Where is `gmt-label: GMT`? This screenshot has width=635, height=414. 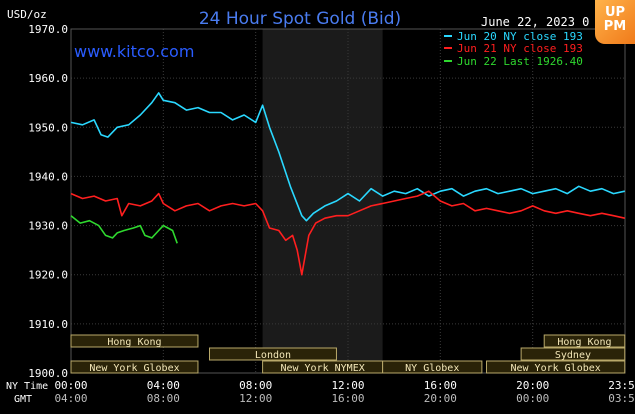
gmt-label: GMT is located at coordinates (23, 399).